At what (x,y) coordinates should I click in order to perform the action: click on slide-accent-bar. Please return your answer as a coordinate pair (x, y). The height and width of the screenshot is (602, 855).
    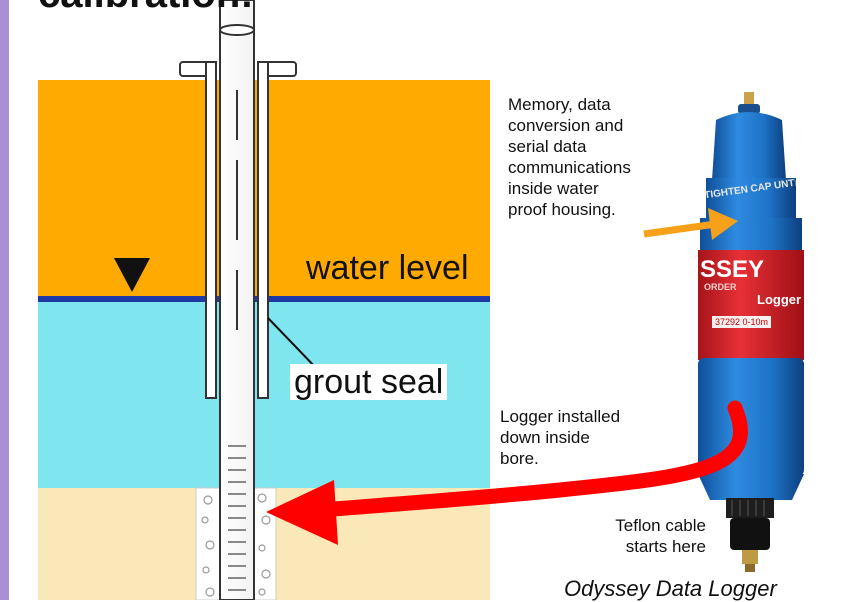
    Looking at the image, I should click on (4, 300).